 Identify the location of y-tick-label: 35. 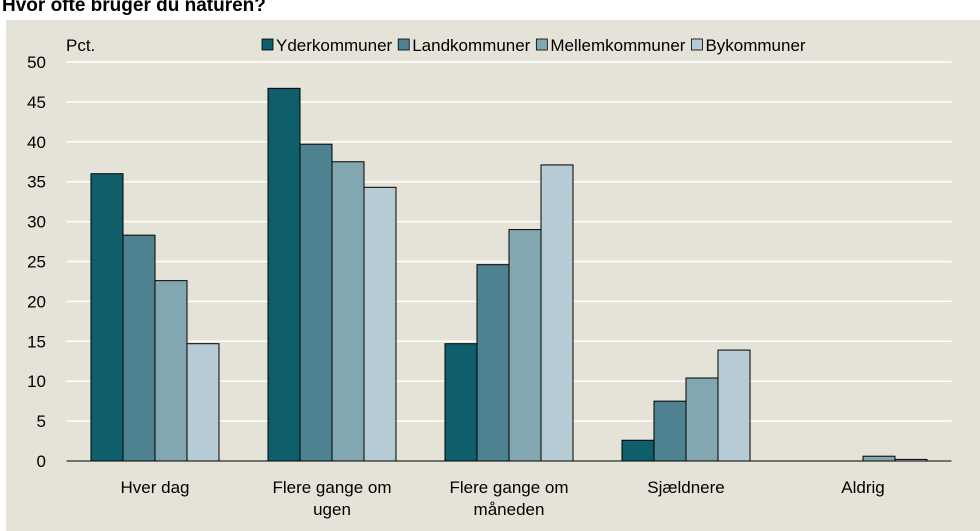
(36, 182).